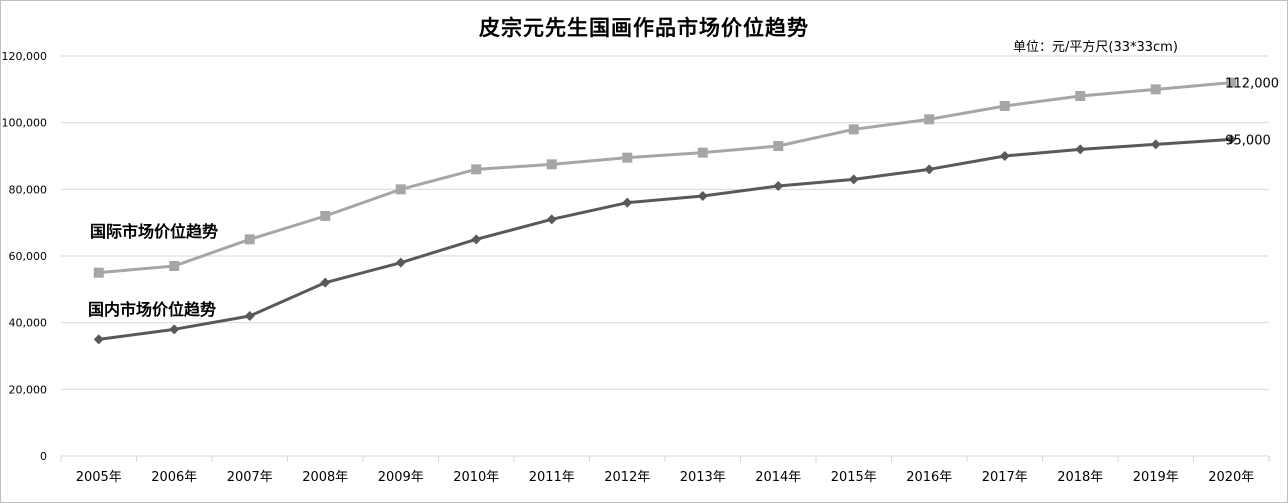 The width and height of the screenshot is (1288, 503). I want to click on series-label-domestic: 国内市场价位趋势, so click(152, 309).